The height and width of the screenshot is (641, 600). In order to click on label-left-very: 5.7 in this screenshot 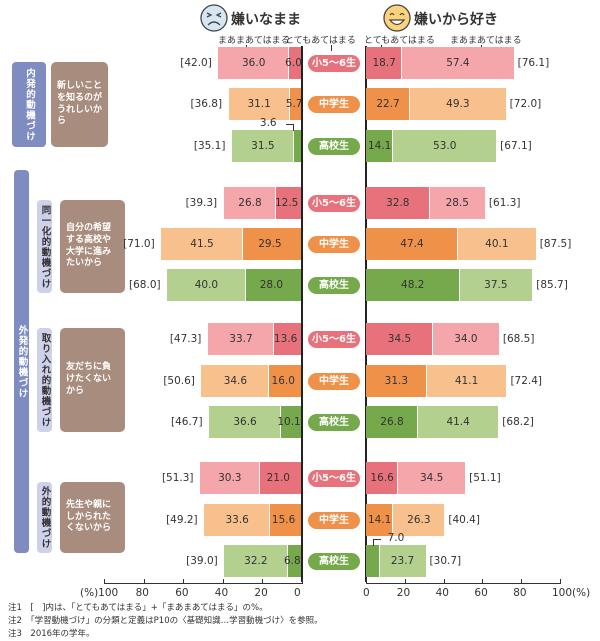, I will do `click(294, 104)`.